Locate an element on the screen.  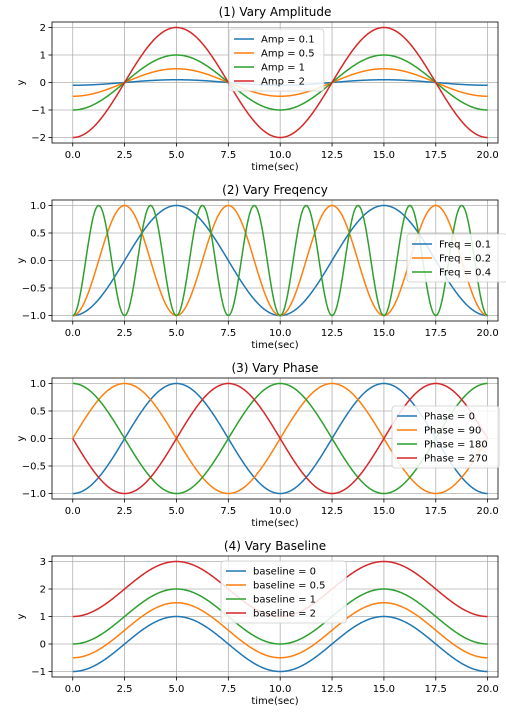
y-tick-label: −2 is located at coordinates (38, 138).